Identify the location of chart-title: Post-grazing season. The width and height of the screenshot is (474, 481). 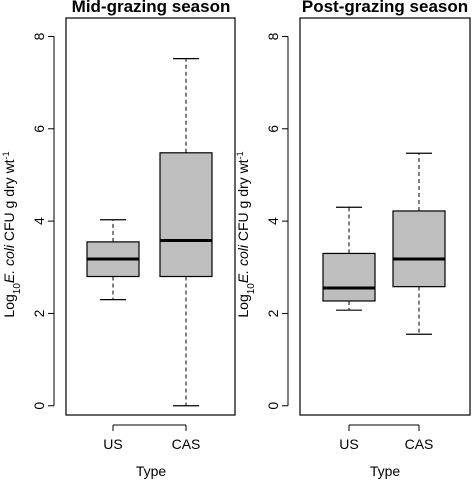
(385, 8).